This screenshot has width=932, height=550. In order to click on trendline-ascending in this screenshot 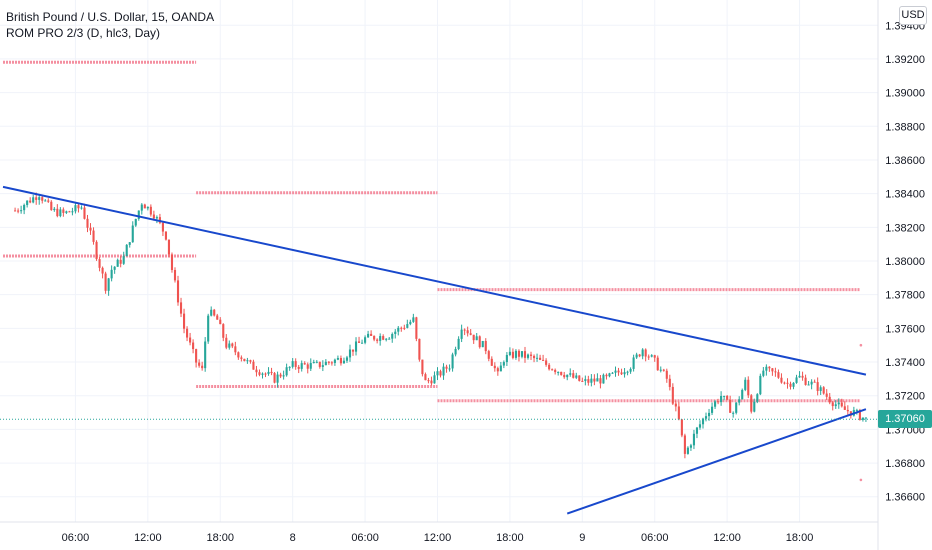, I will do `click(716, 461)`.